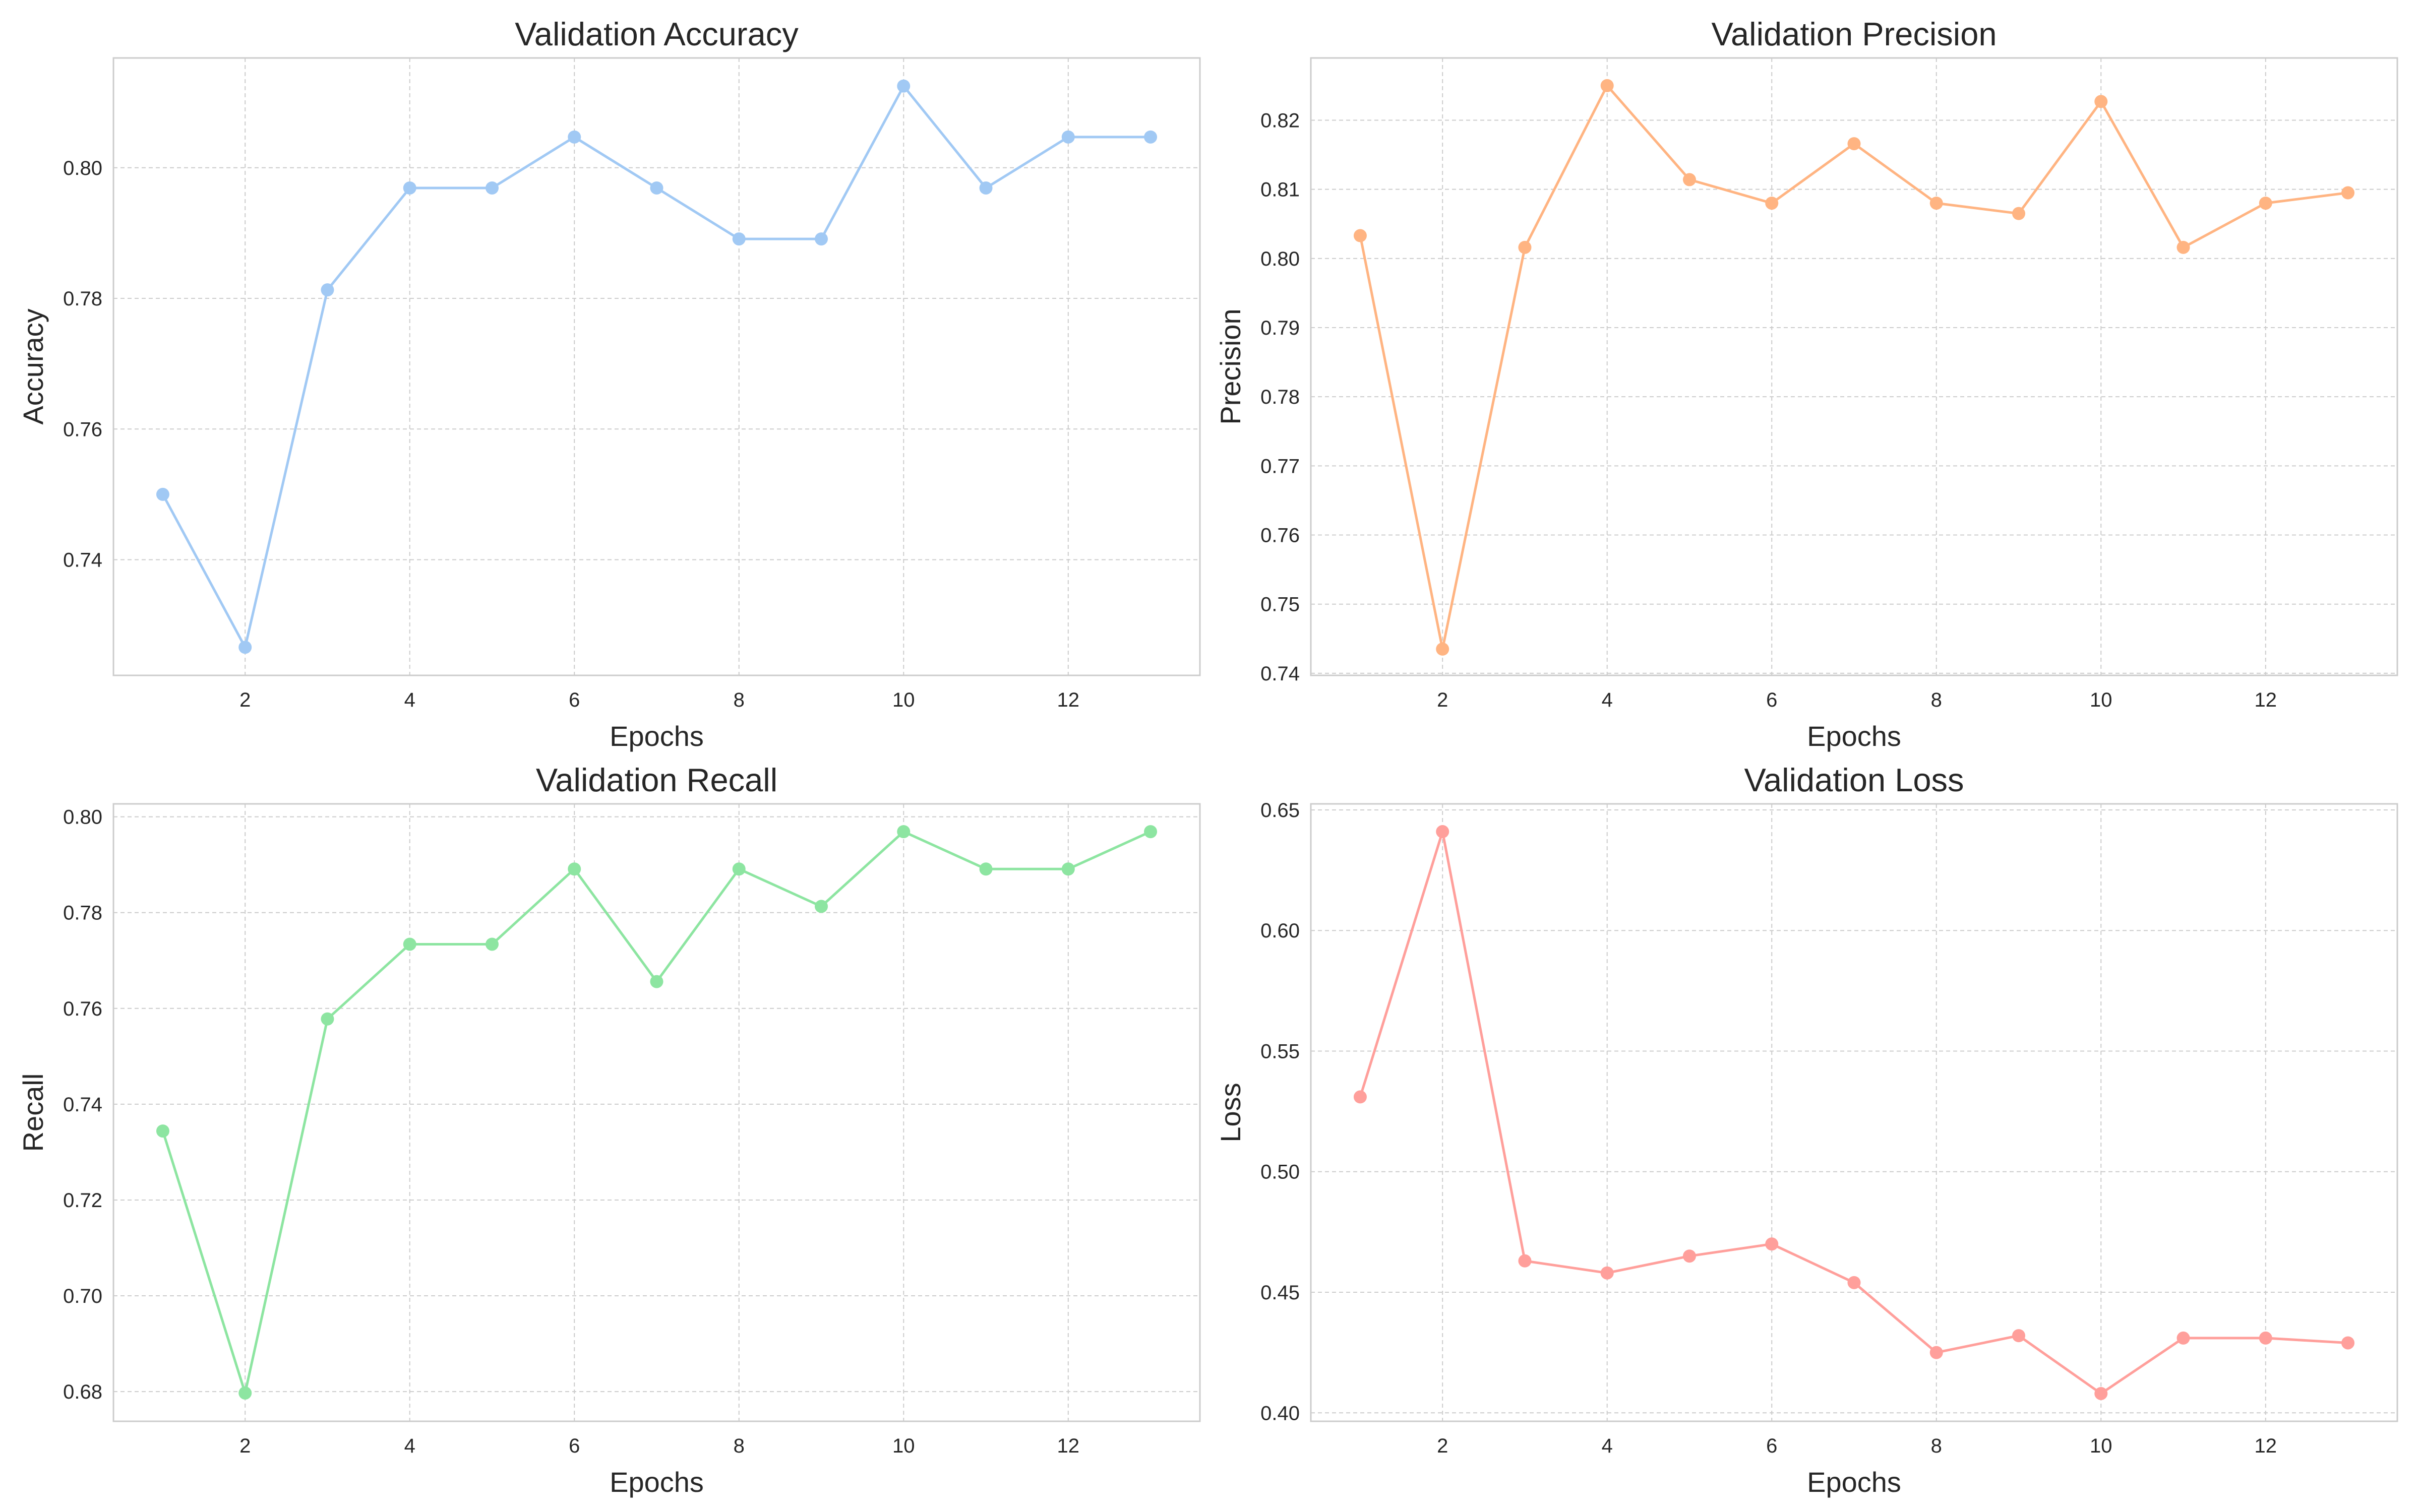 The width and height of the screenshot is (2420, 1512). What do you see at coordinates (82, 1296) in the screenshot?
I see `y-tick-label: 0.70` at bounding box center [82, 1296].